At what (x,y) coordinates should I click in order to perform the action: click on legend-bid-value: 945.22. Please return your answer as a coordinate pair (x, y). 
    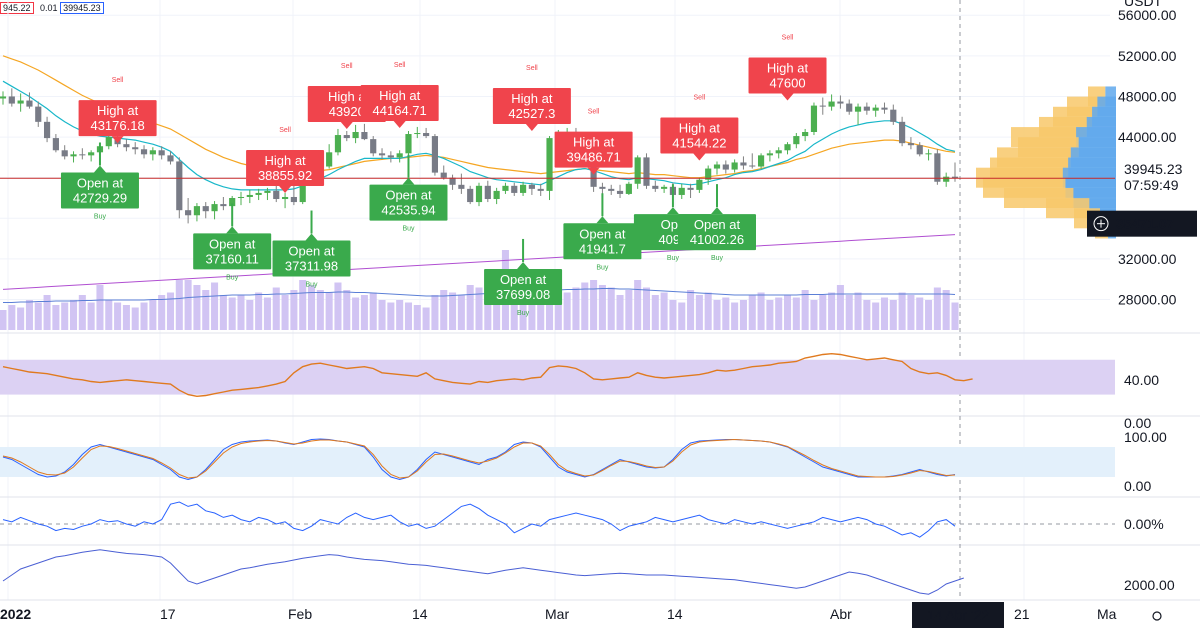
    Looking at the image, I should click on (17, 8).